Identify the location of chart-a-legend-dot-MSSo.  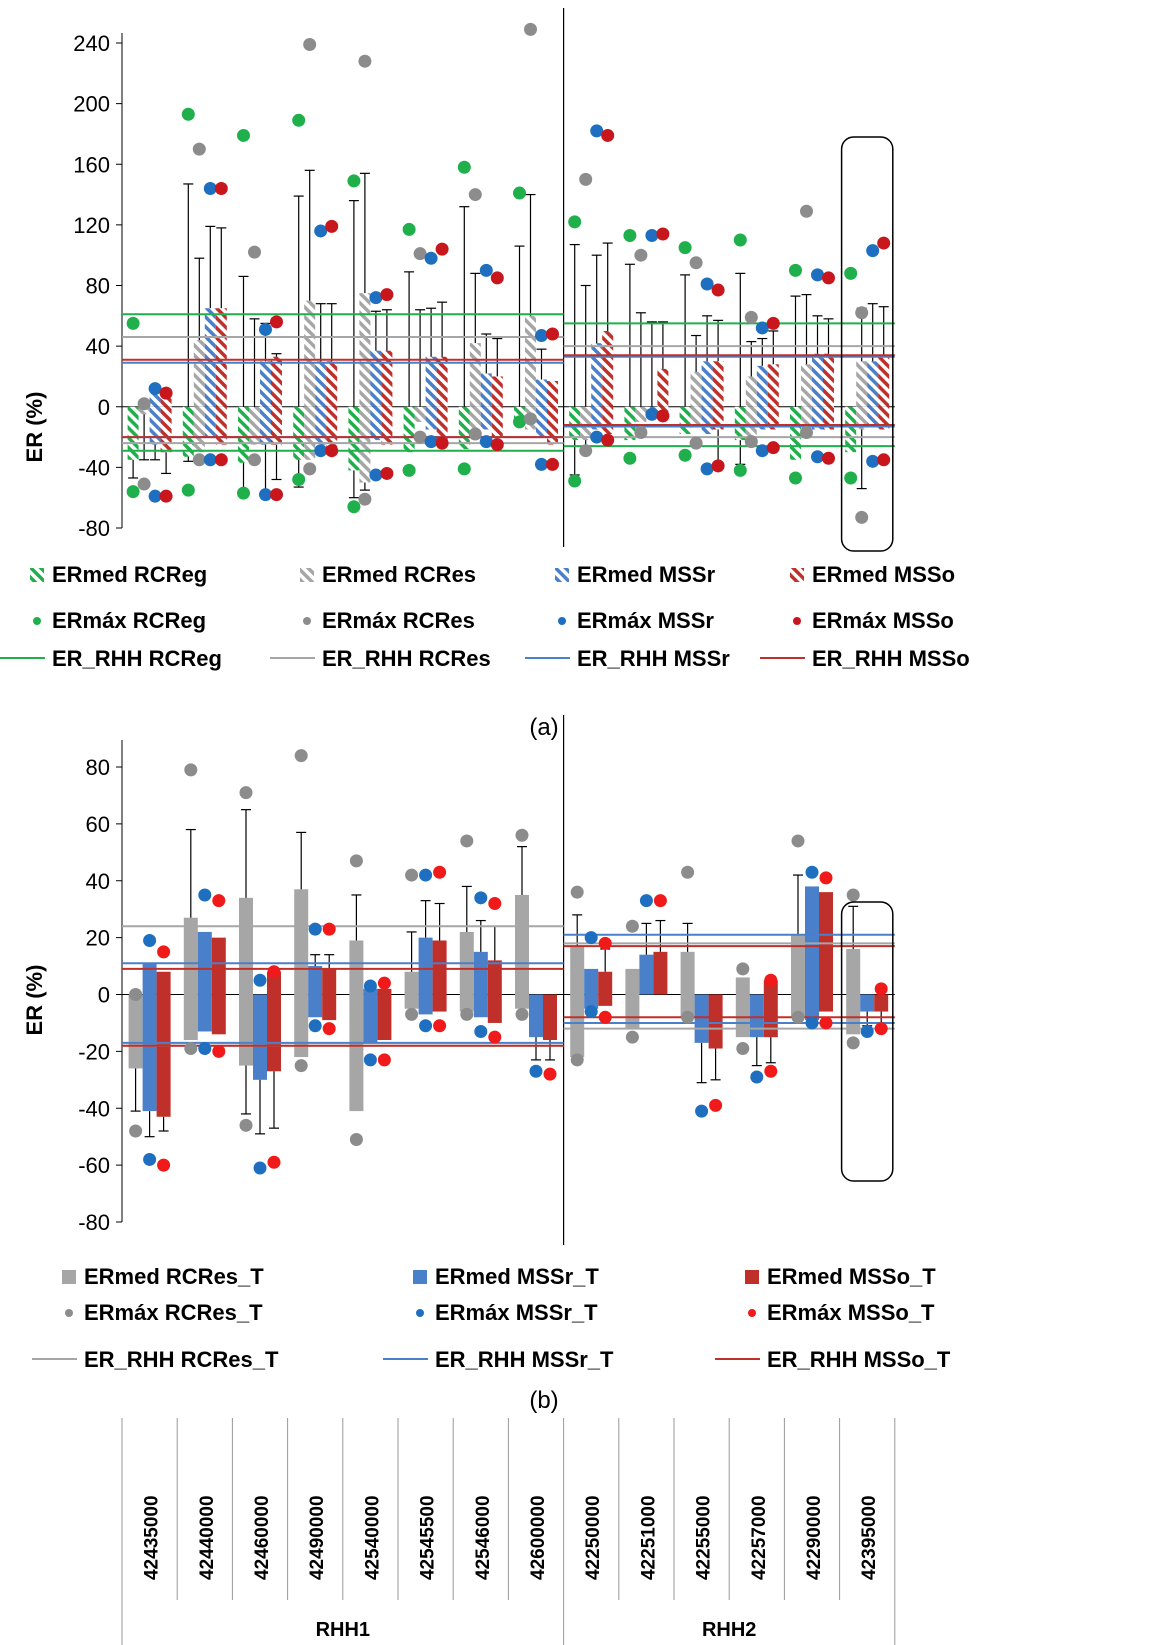
(797, 621).